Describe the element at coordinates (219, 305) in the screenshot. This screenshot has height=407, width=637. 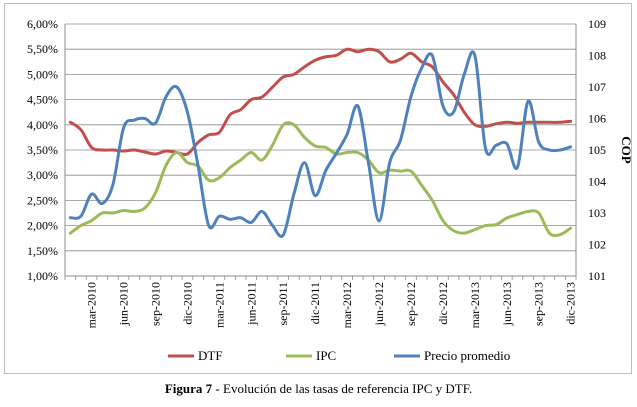
I see `x-tick-label: mar-2011` at that location.